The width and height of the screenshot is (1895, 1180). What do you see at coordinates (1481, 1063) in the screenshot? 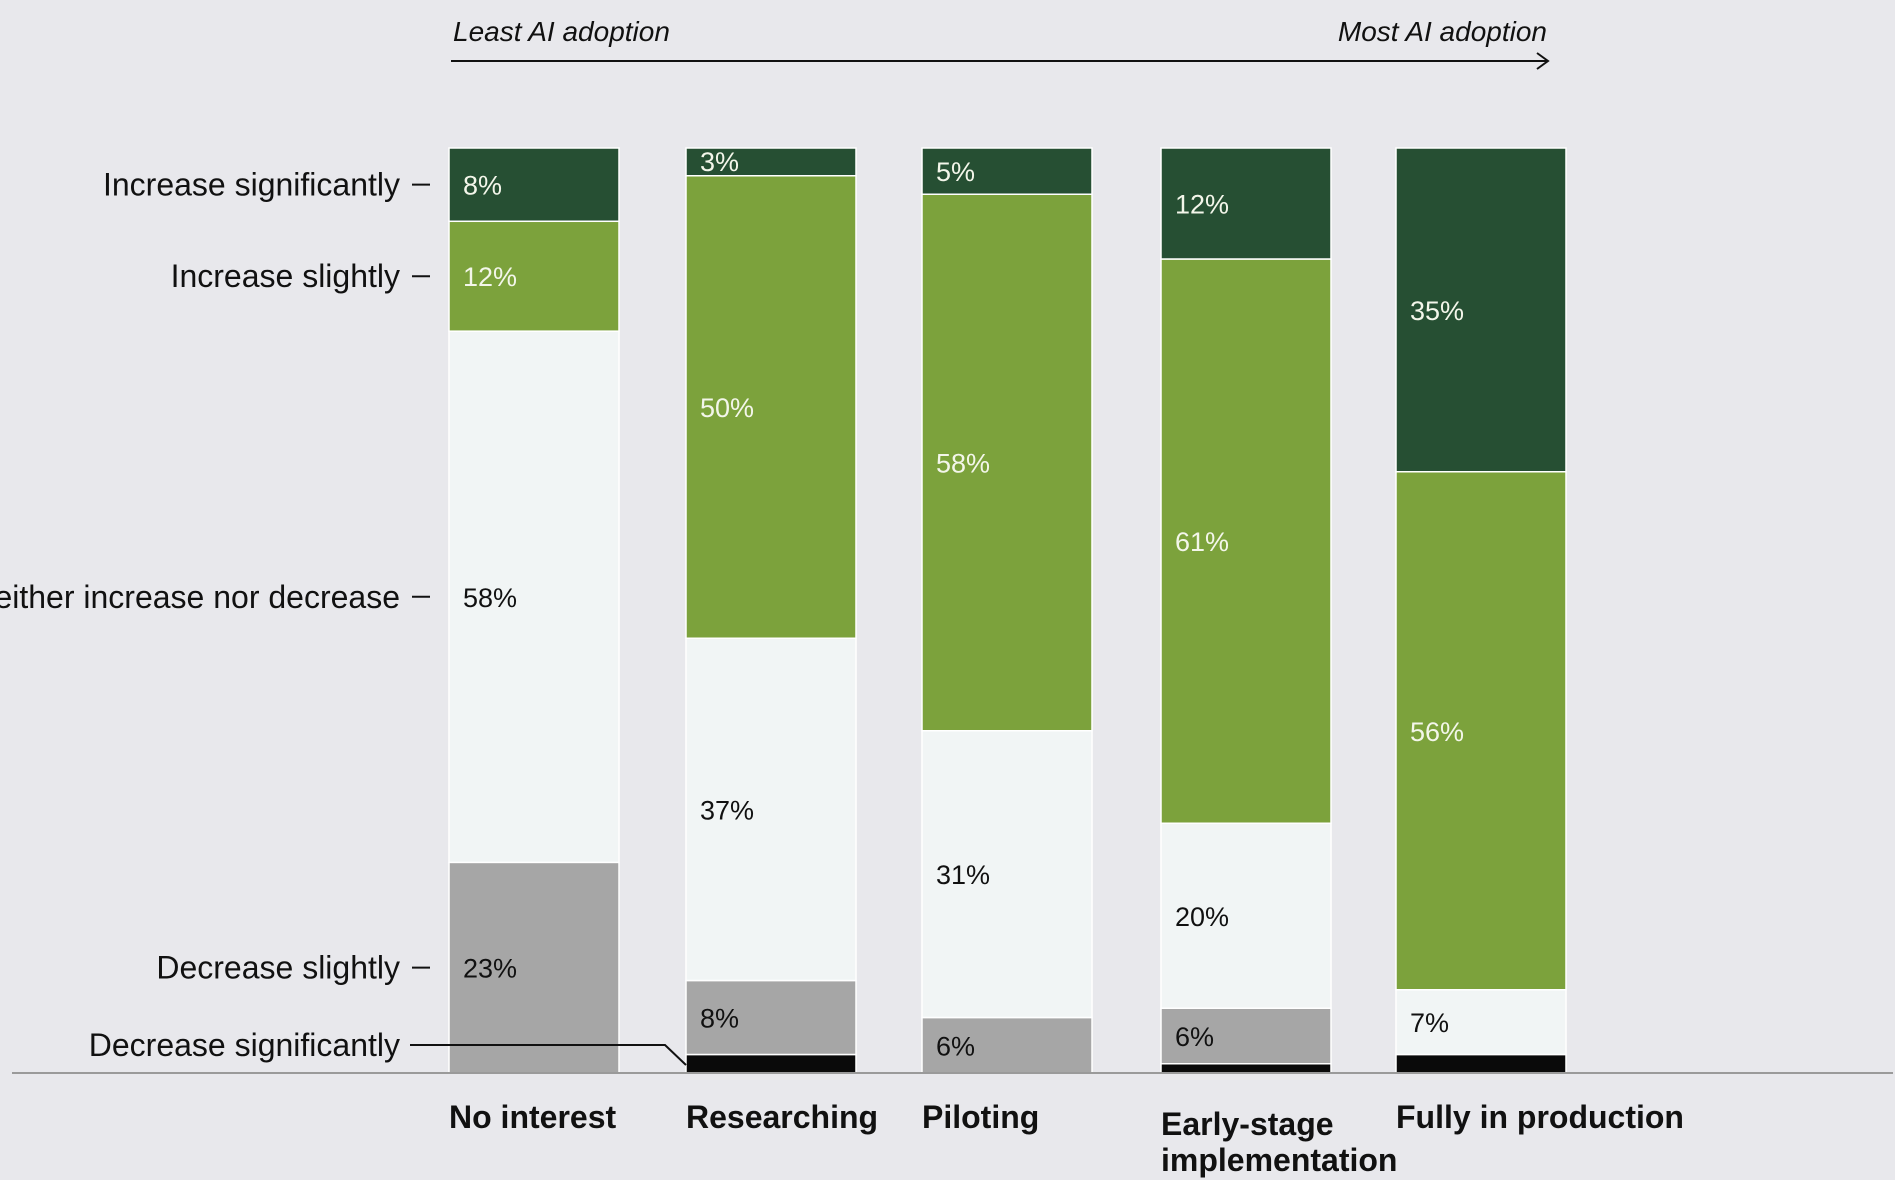
I see `bar-segment-fully-in-production-decrease-significantly` at bounding box center [1481, 1063].